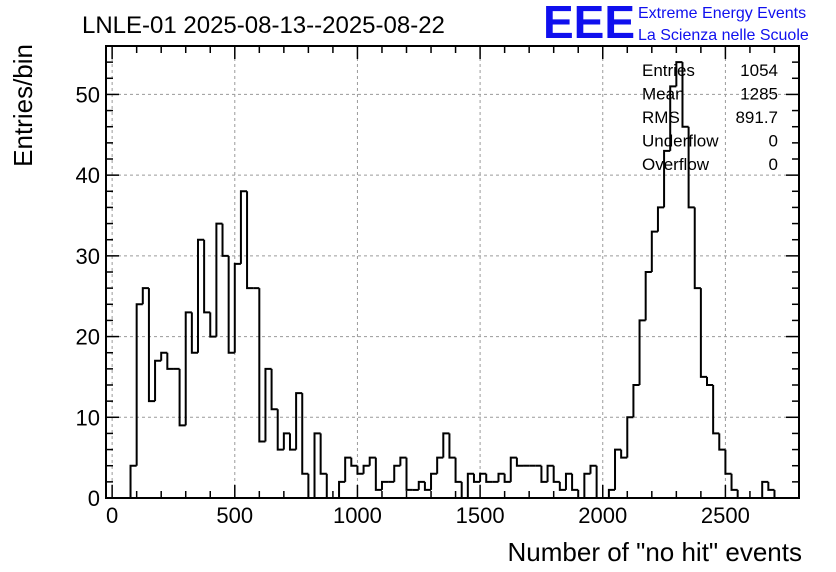 The height and width of the screenshot is (572, 836). What do you see at coordinates (661, 117) in the screenshot?
I see `stat-label: RMS` at bounding box center [661, 117].